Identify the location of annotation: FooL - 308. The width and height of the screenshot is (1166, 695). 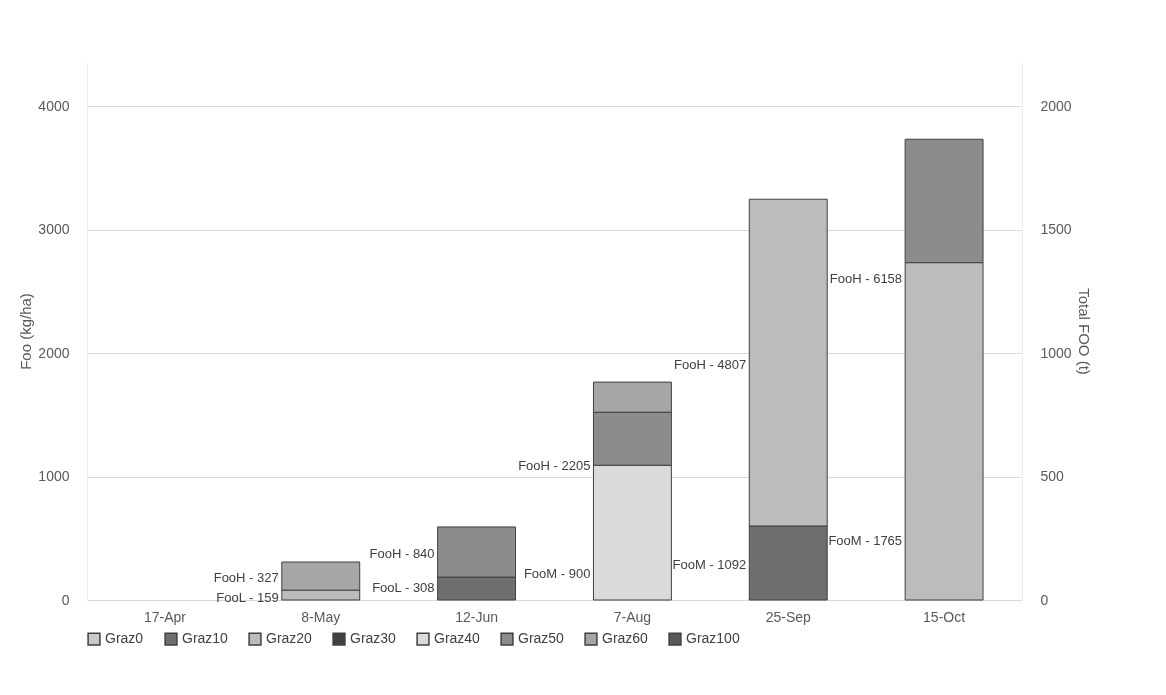
(403, 587).